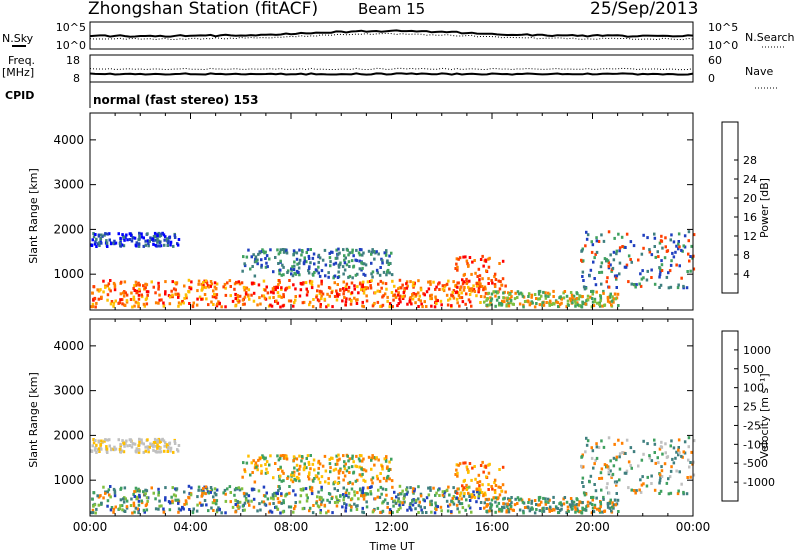  Describe the element at coordinates (390, 71) in the screenshot. I see `freq-panel: Freq. [MHz] 18 8 60 0 Nave` at that location.